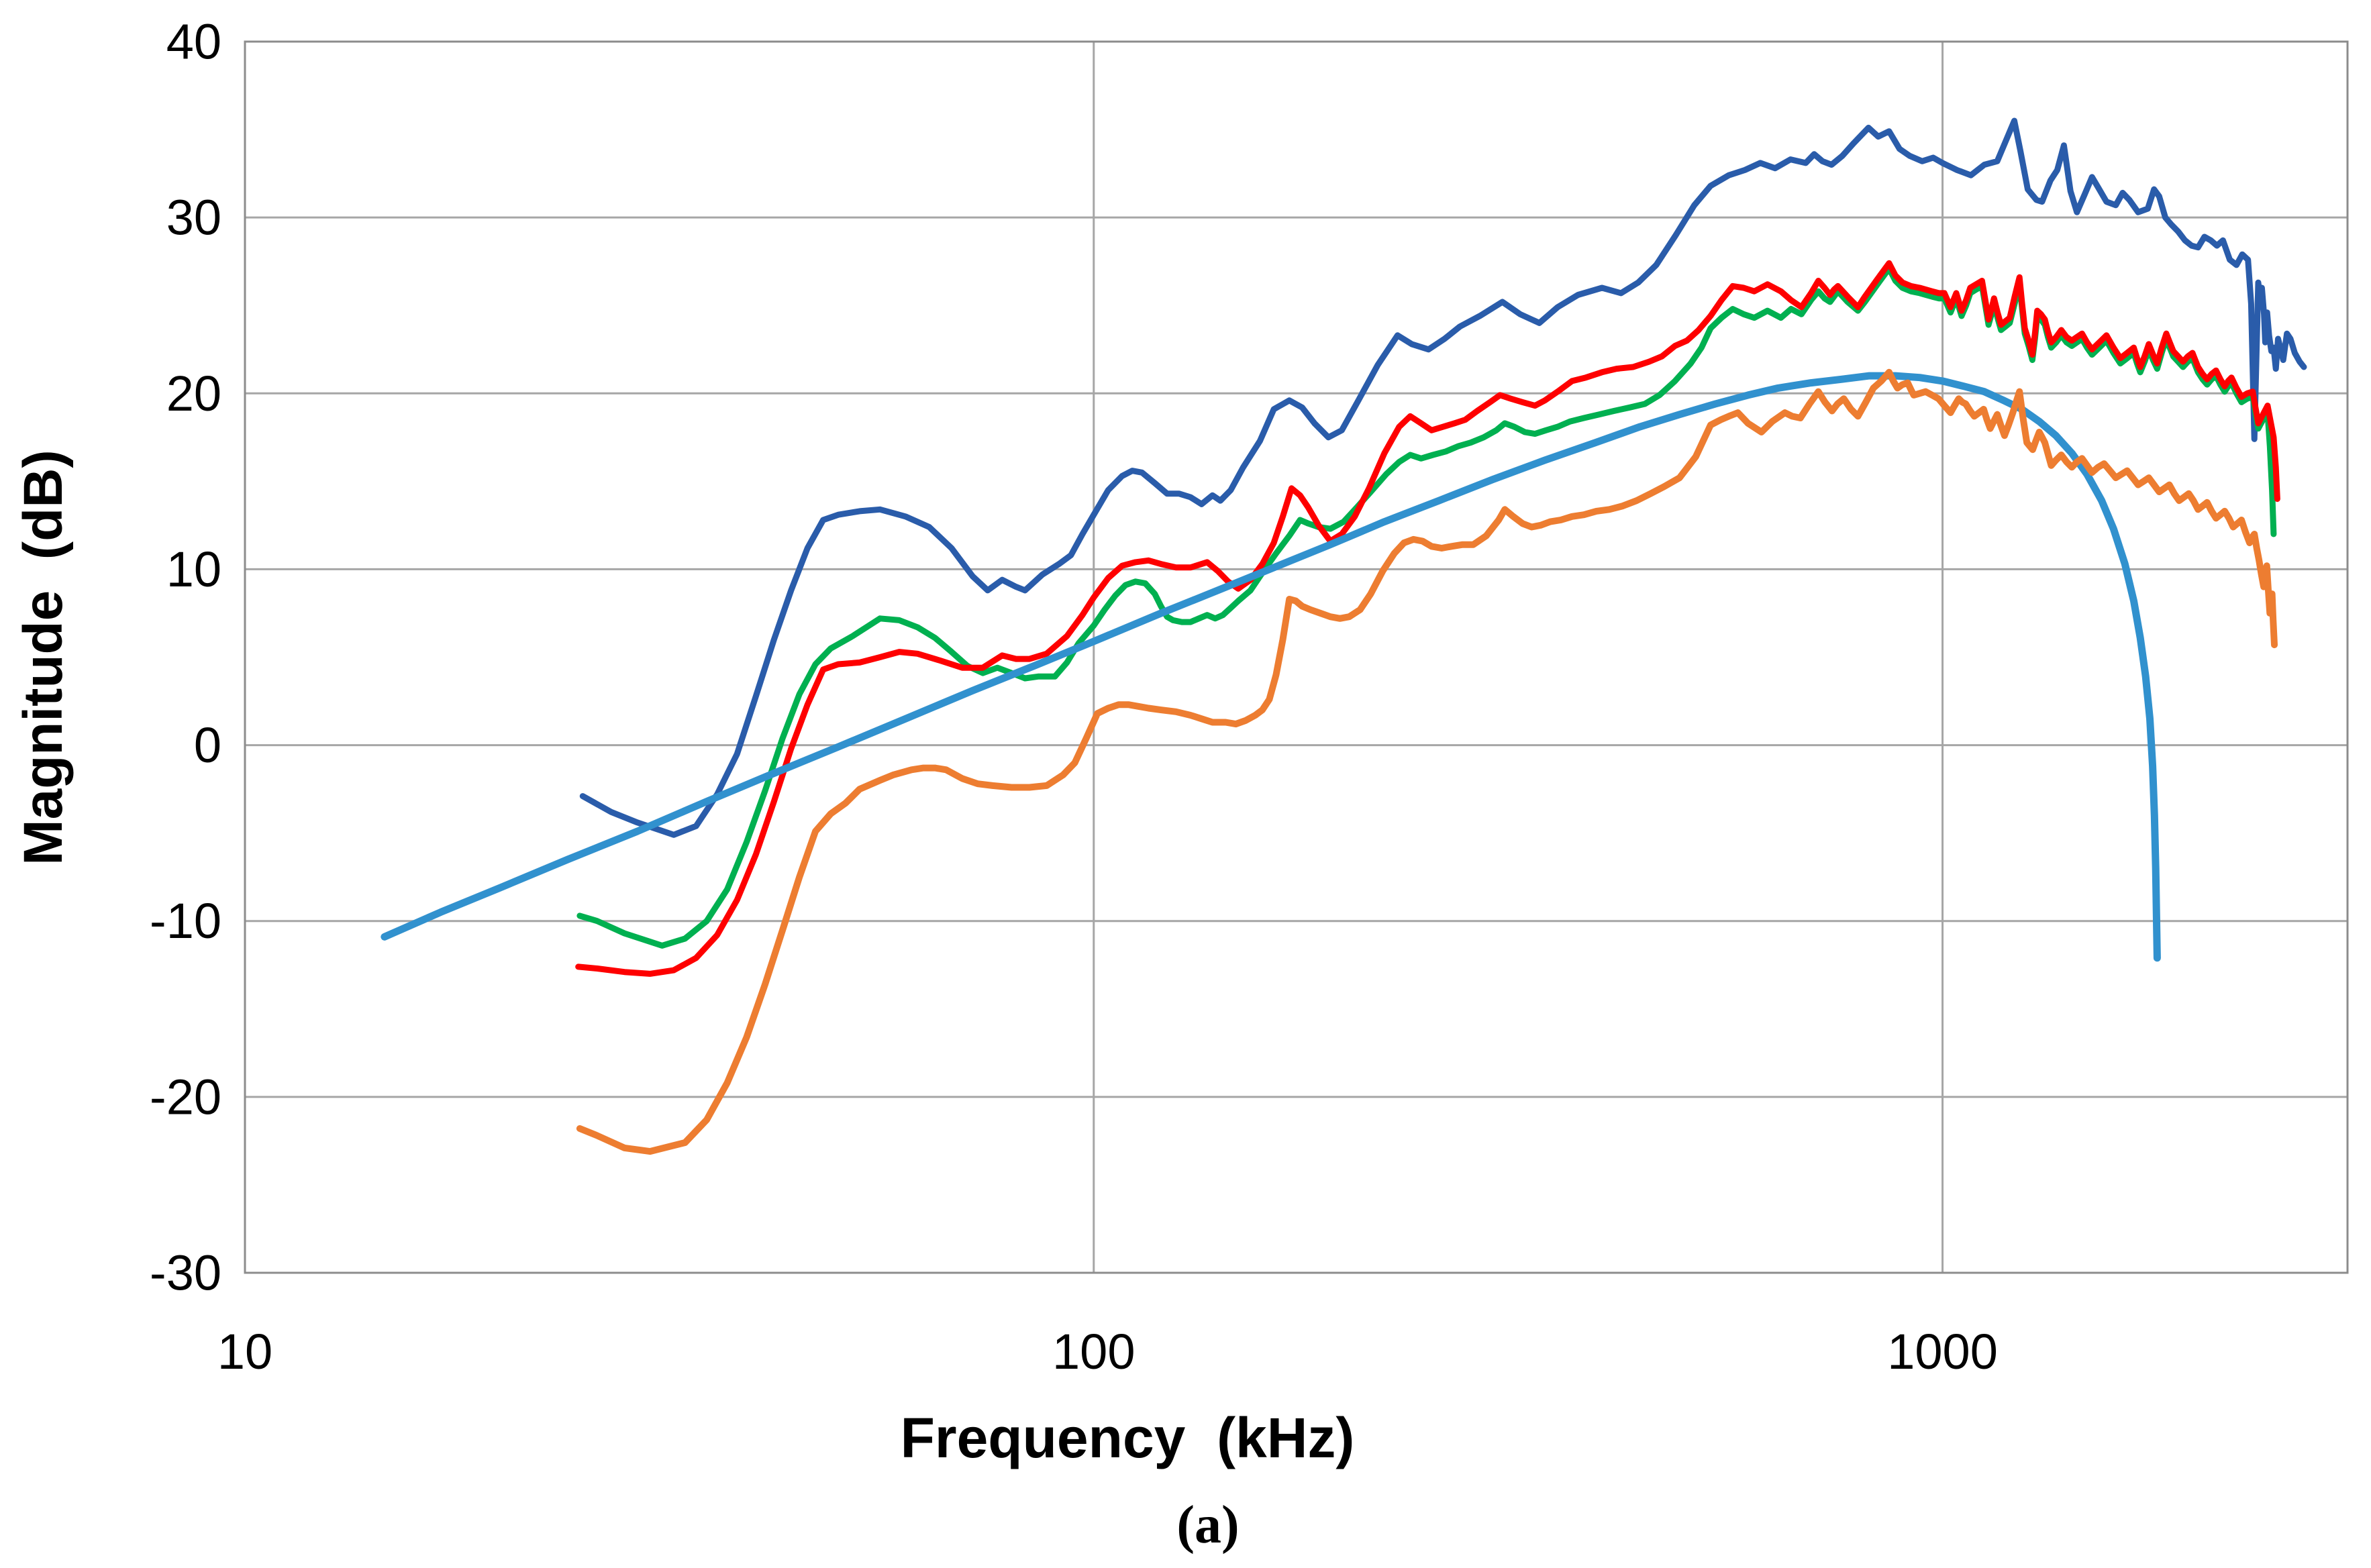  What do you see at coordinates (185, 921) in the screenshot?
I see `y-tick-label: -10` at bounding box center [185, 921].